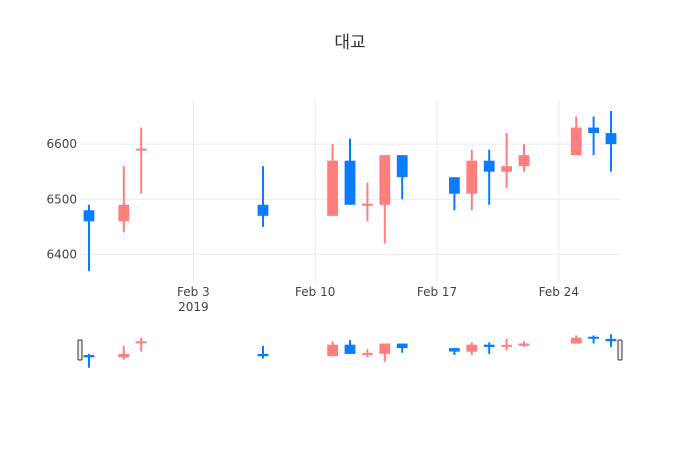  What do you see at coordinates (620, 350) in the screenshot?
I see `range-slider-right-handle` at bounding box center [620, 350].